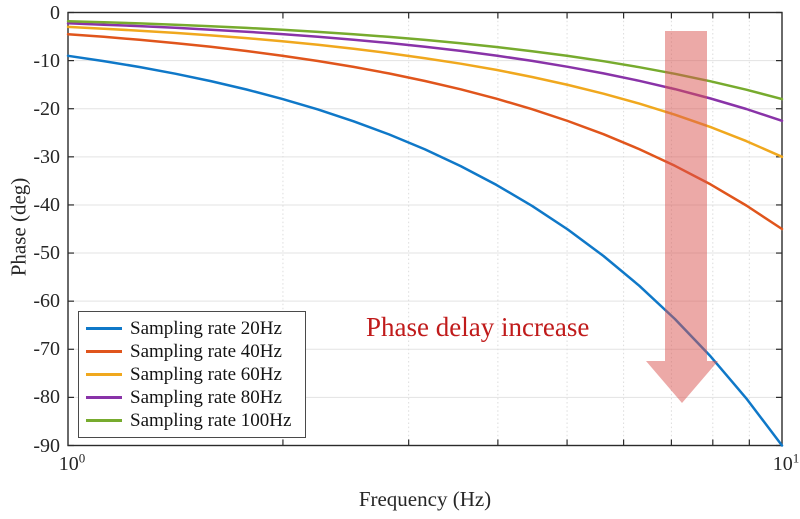 The image size is (800, 519). What do you see at coordinates (46, 108) in the screenshot?
I see `y-tick-label: -20` at bounding box center [46, 108].